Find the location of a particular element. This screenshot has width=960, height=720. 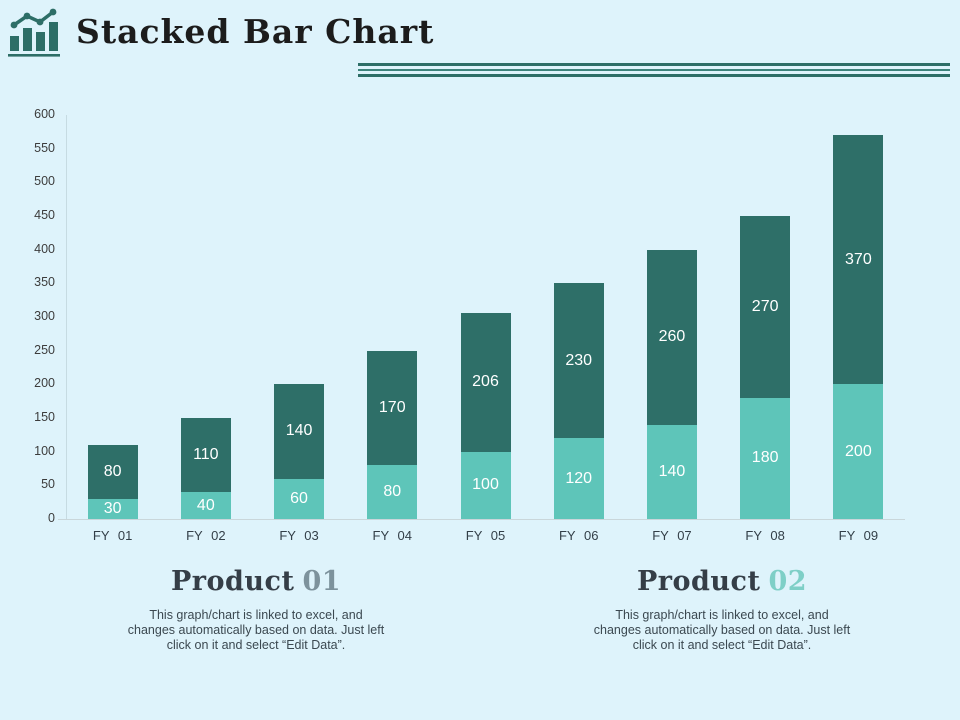

bar-value-label: 260 is located at coordinates (672, 337).